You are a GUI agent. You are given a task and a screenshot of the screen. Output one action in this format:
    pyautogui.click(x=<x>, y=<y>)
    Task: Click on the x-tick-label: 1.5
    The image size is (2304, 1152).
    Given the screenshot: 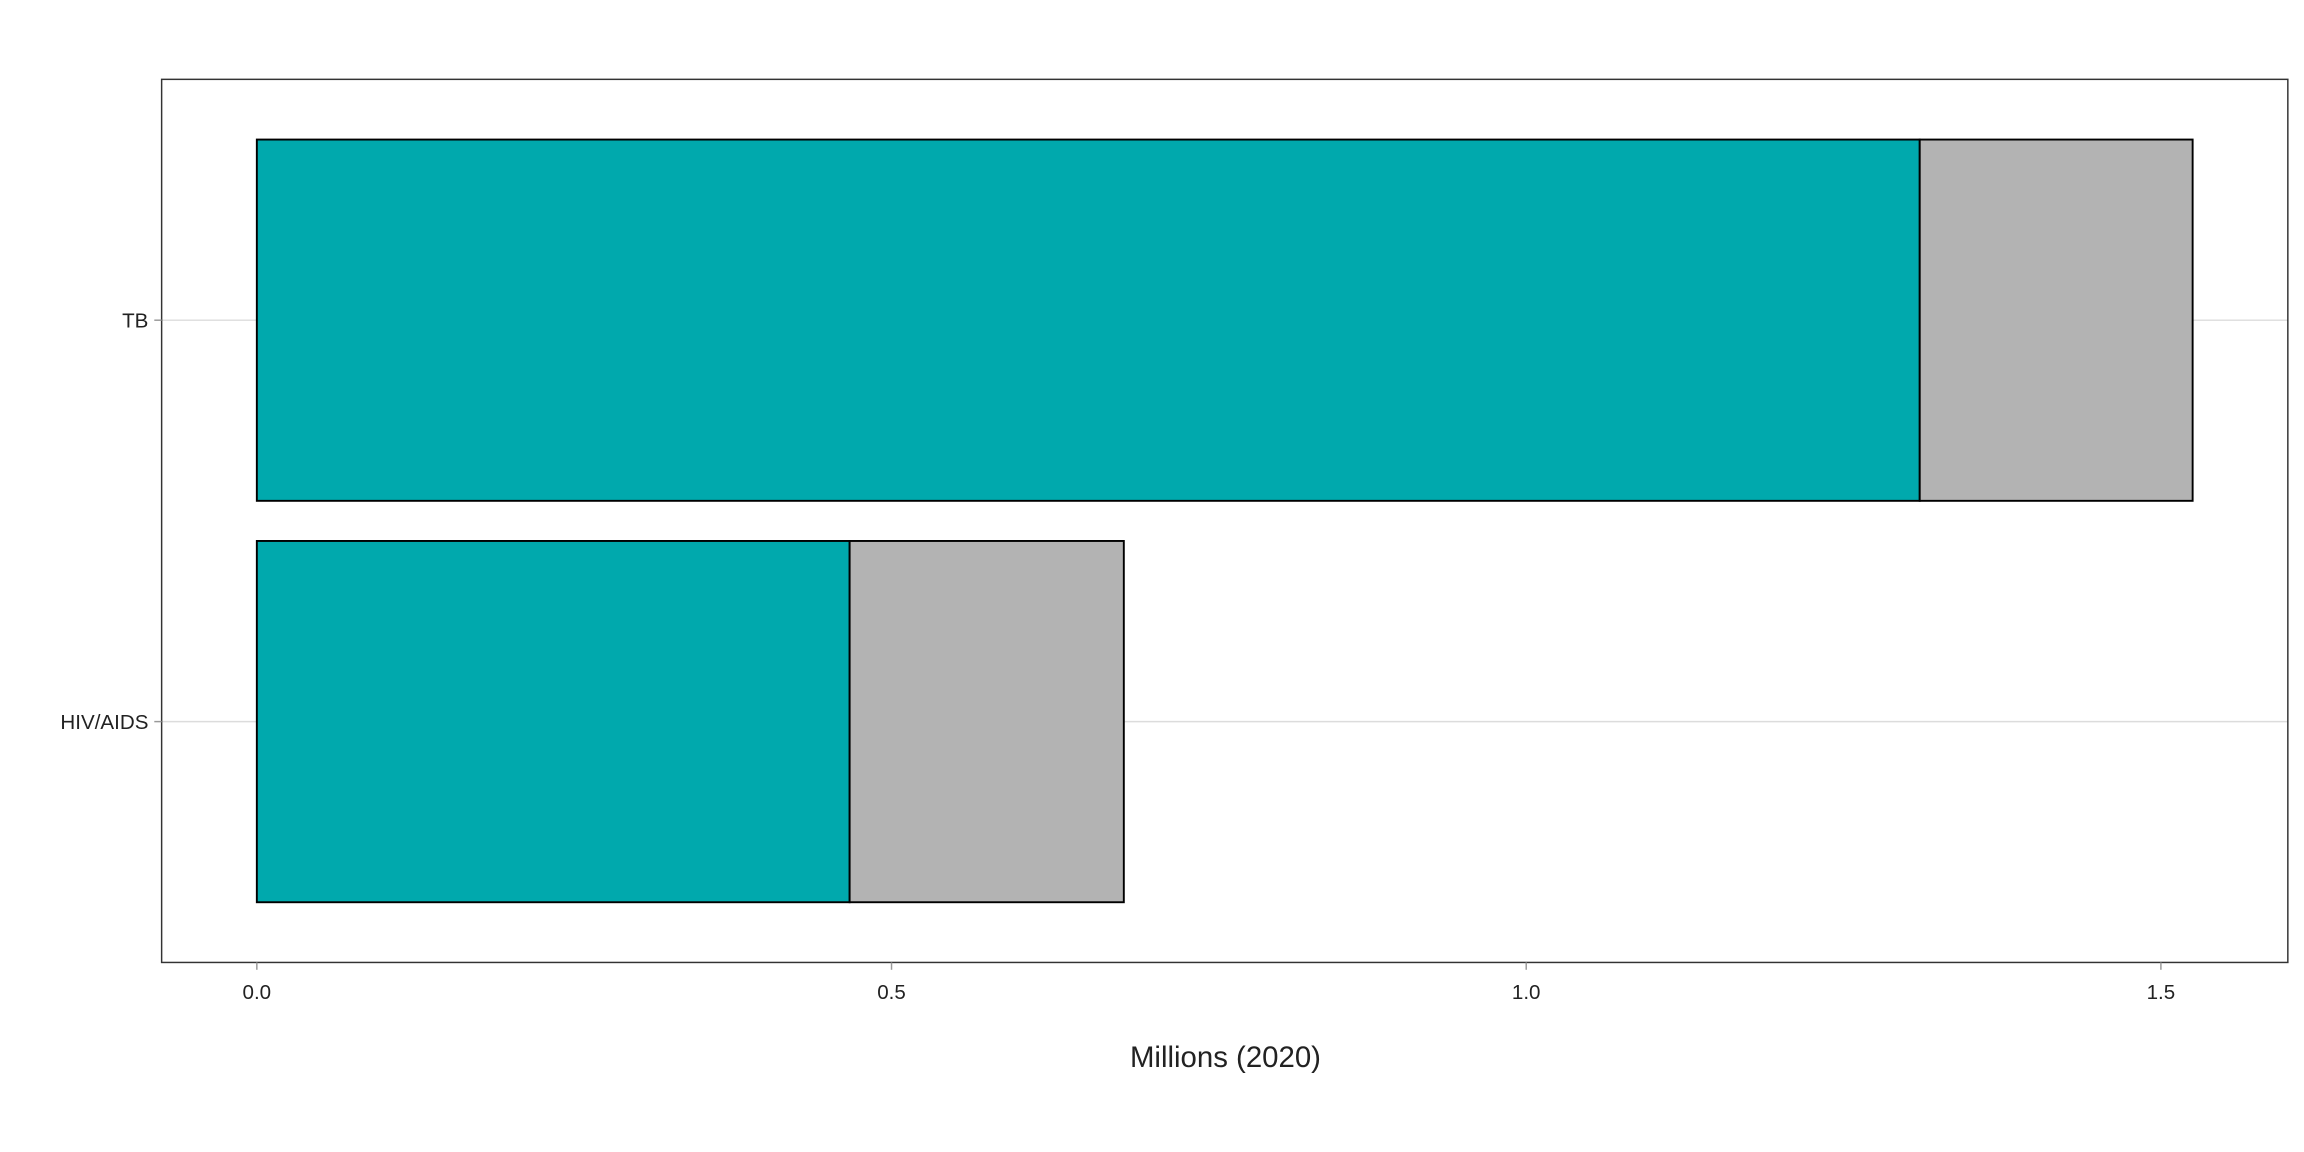 What is the action you would take?
    pyautogui.click(x=2161, y=992)
    